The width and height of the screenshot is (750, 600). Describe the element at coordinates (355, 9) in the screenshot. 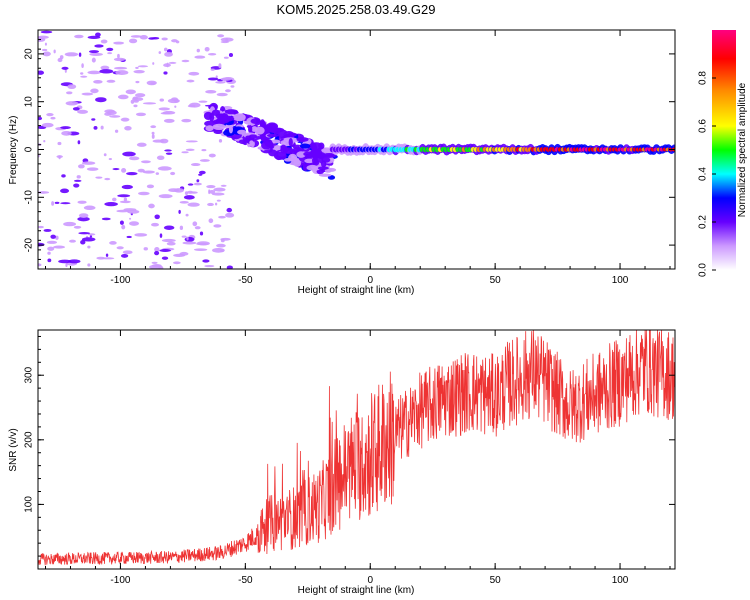

I see `figure-title: KOM5.2025.258.03.49.G29` at that location.